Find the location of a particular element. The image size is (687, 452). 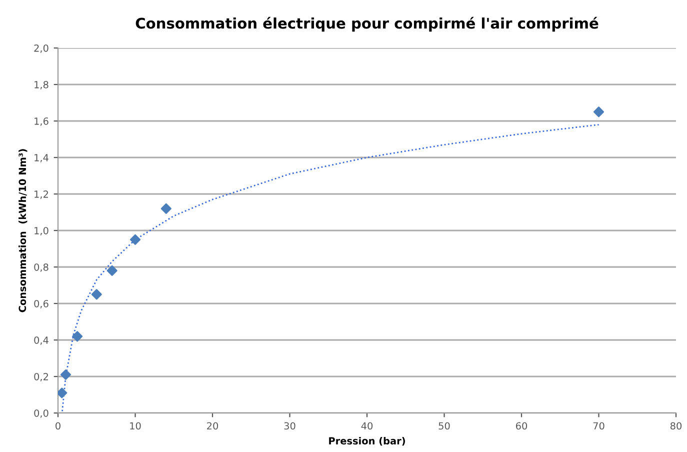

x-tick-label: 30 is located at coordinates (290, 426).